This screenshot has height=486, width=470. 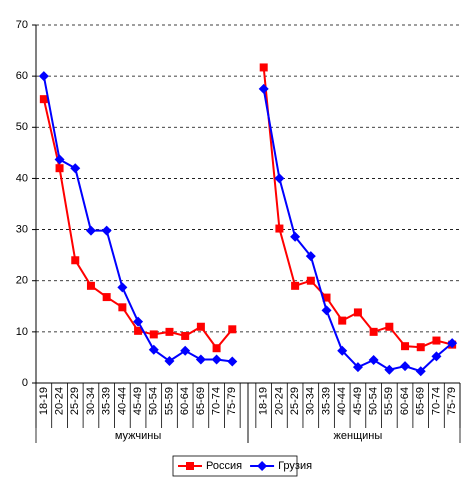 I want to click on legend-label: Россия, so click(x=224, y=466).